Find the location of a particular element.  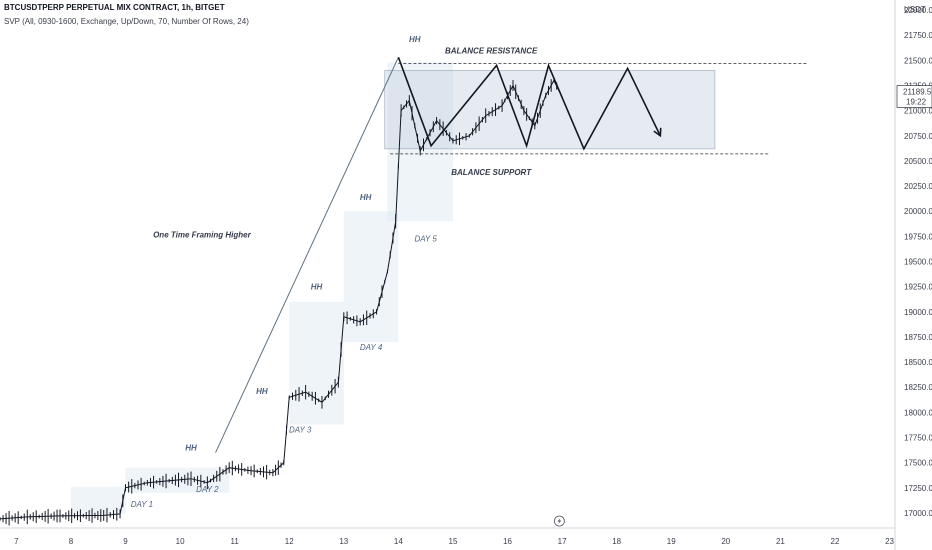

y-tick-label: 20000.0 is located at coordinates (918, 211).